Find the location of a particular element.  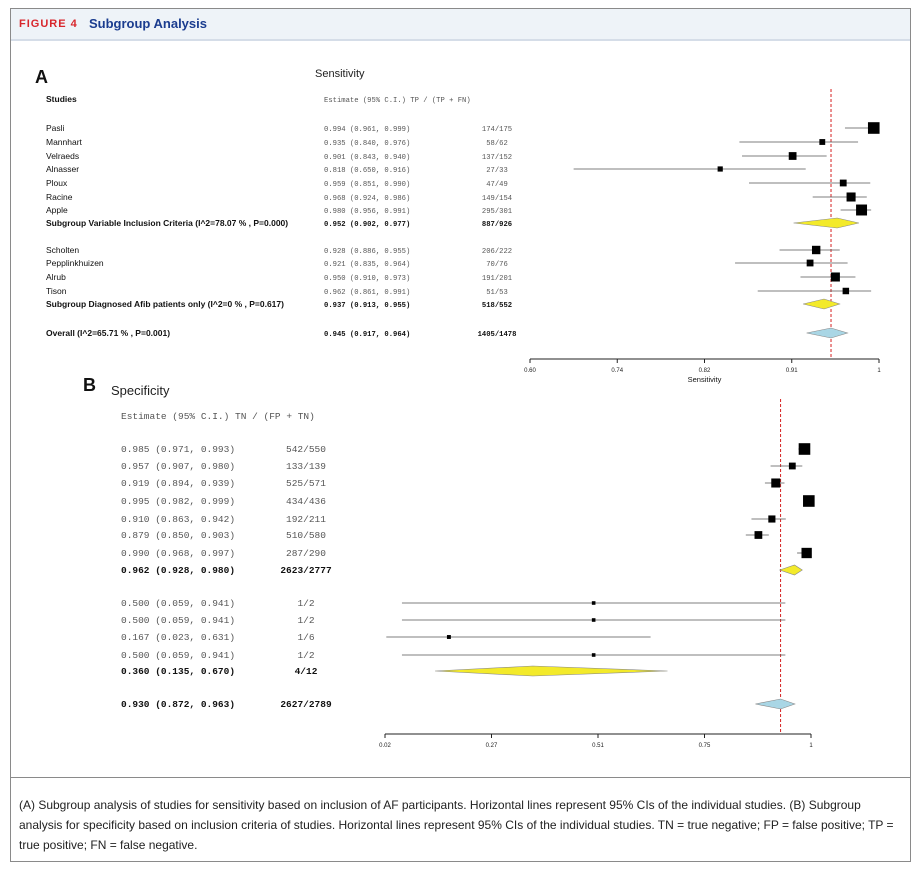

row-label: Overall (I^2=65.71 % , P=0.001) is located at coordinates (108, 333).